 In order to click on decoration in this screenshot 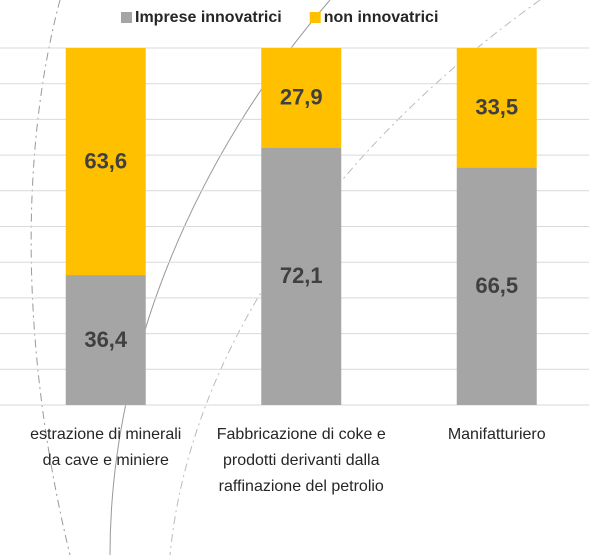, I will do `click(50, 277)`.